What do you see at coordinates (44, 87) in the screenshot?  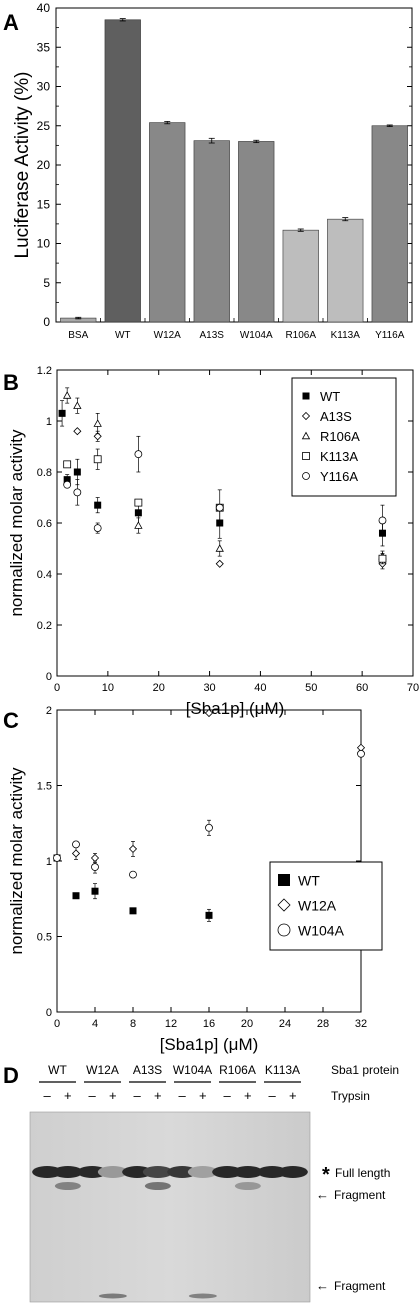 I see `y-tick-label-a: 30` at bounding box center [44, 87].